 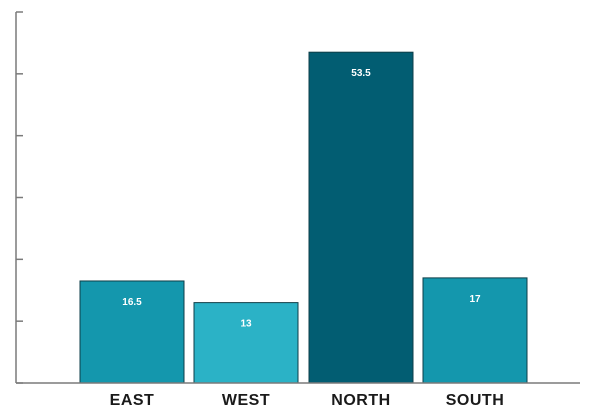 I want to click on value-label-west: 13, so click(x=246, y=324).